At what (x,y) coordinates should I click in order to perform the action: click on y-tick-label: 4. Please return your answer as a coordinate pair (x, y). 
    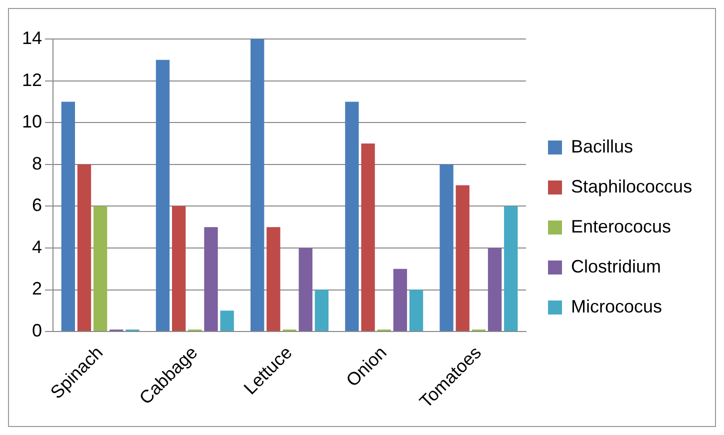
    Looking at the image, I should click on (37, 246).